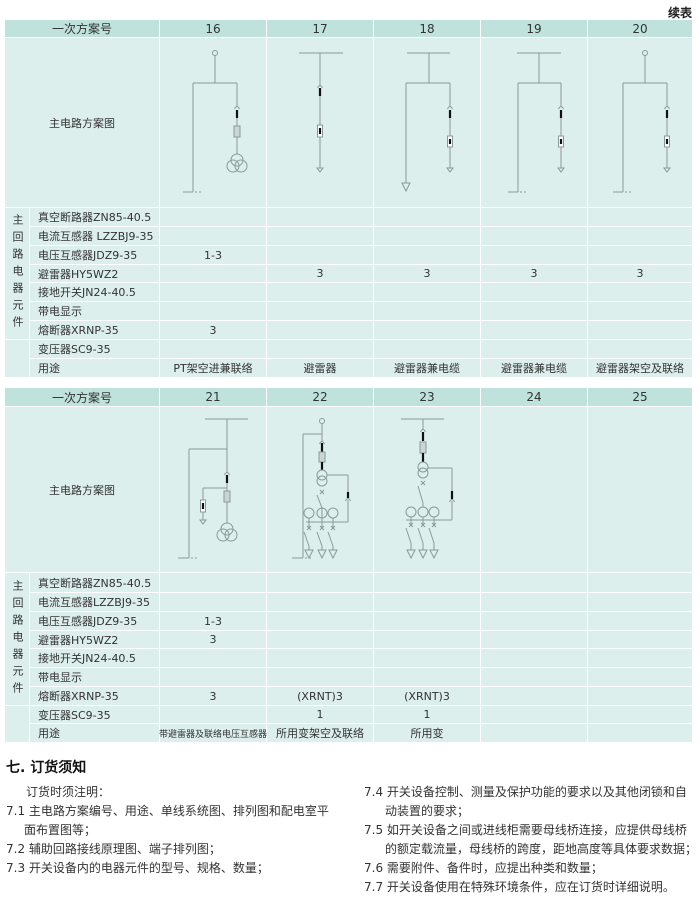 This screenshot has height=904, width=700. Describe the element at coordinates (427, 397) in the screenshot. I see `scheme-number-23: 23` at that location.